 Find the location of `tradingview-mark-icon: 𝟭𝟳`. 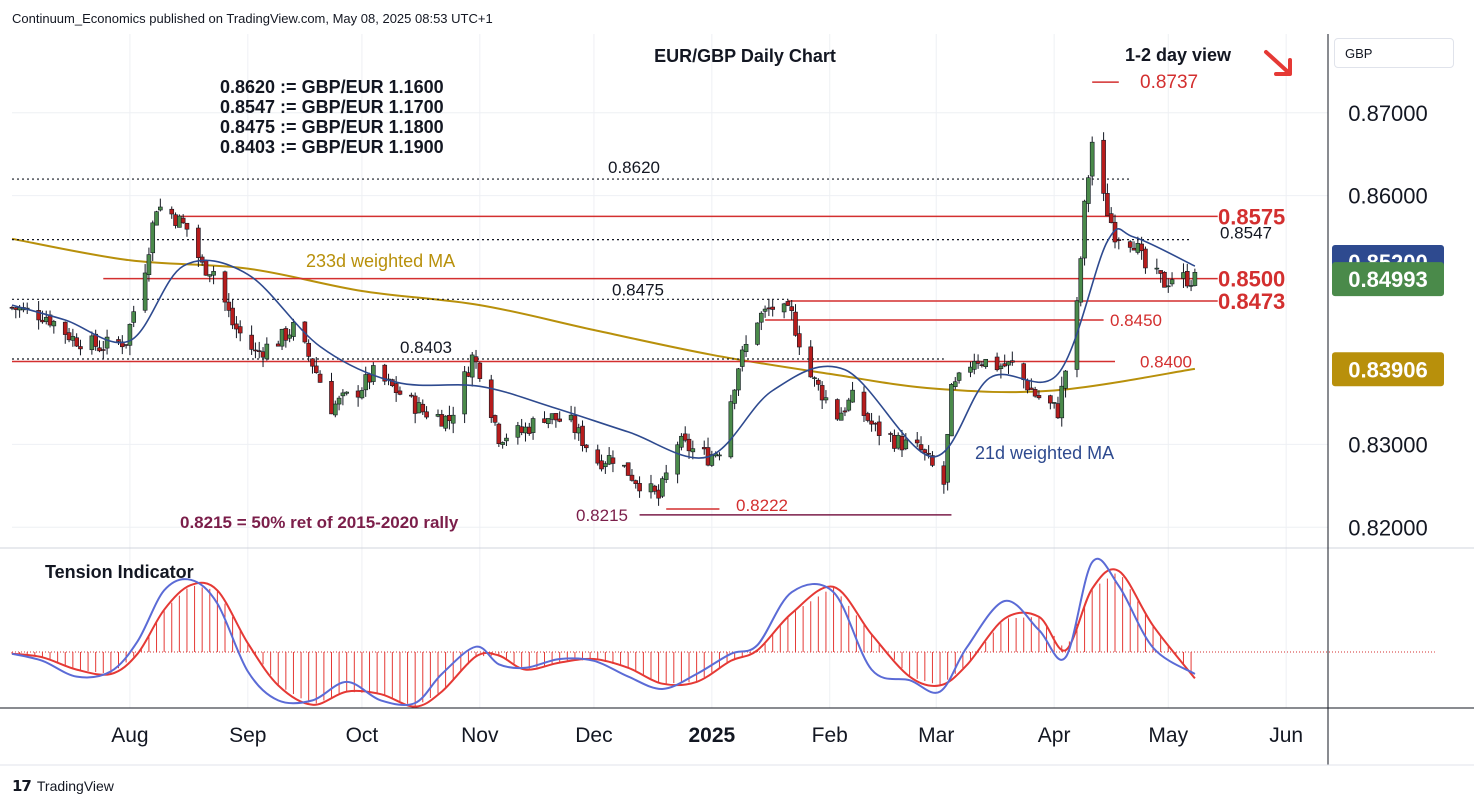

tradingview-mark-icon: 𝟭𝟳 is located at coordinates (22, 786).